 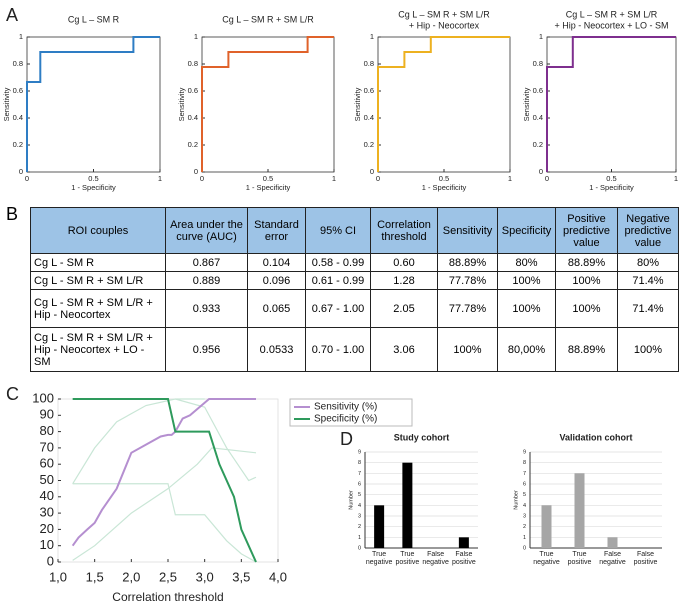 What do you see at coordinates (47, 495) in the screenshot?
I see `y-tick-label: 40` at bounding box center [47, 495].